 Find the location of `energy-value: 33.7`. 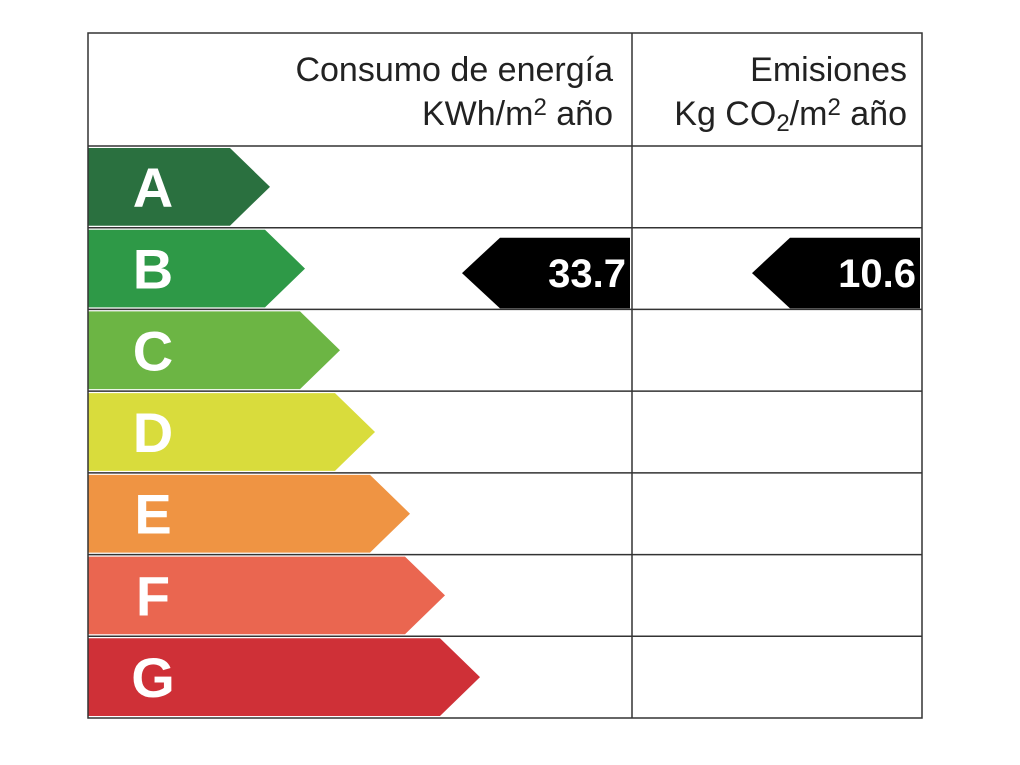

energy-value: 33.7 is located at coordinates (587, 274).